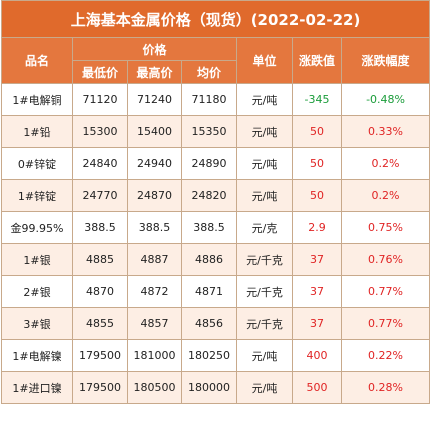  I want to click on cell-change-pct: 0.22%, so click(385, 355).